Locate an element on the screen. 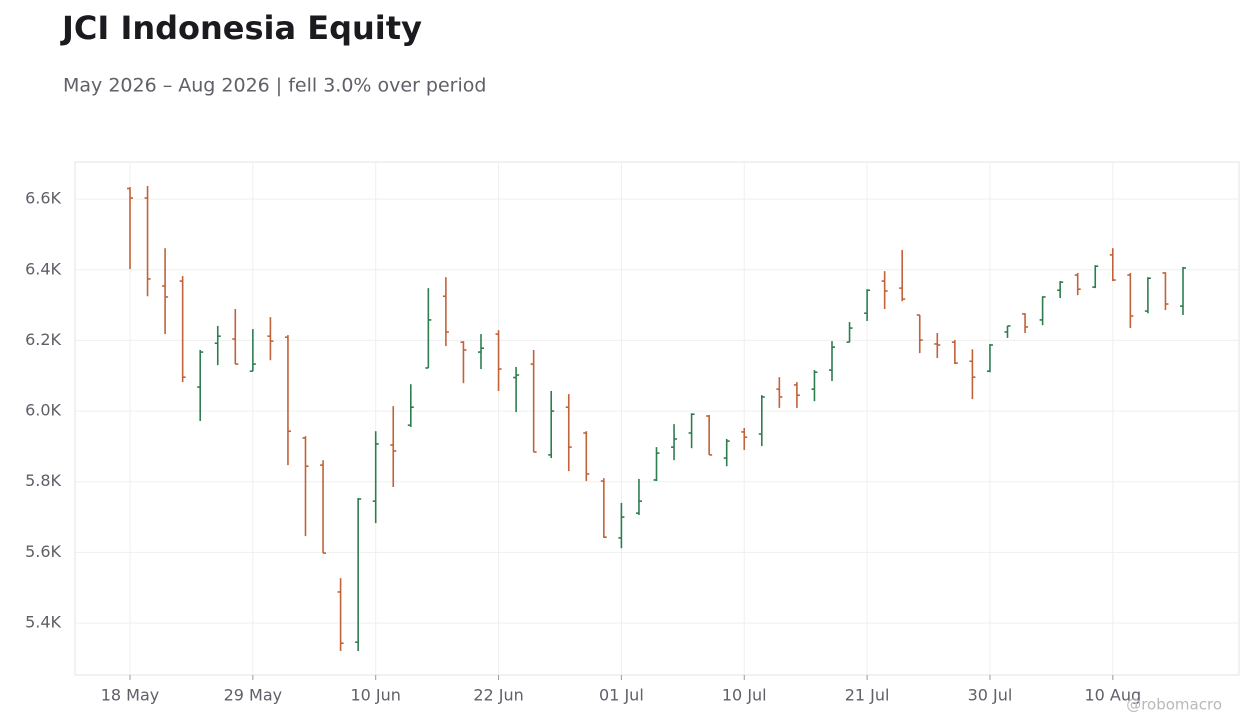  x-tick-label: 18 May is located at coordinates (130, 695).